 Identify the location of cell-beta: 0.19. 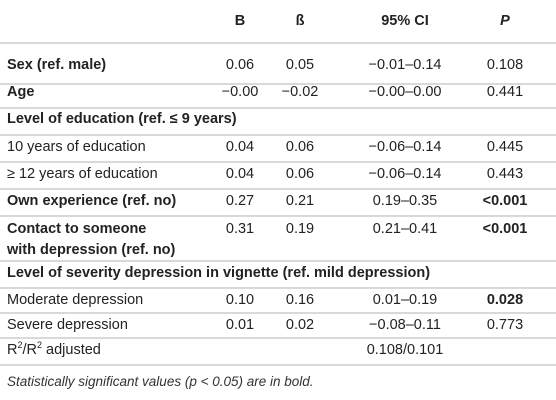
(300, 229).